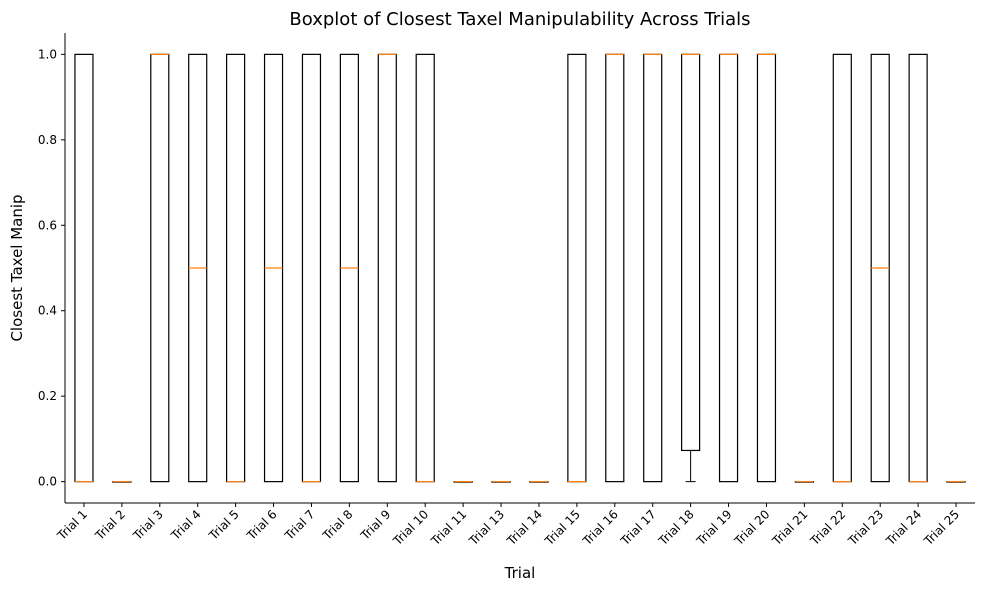 The width and height of the screenshot is (988, 591). I want to click on y-tick-label: 0.0, so click(47, 482).